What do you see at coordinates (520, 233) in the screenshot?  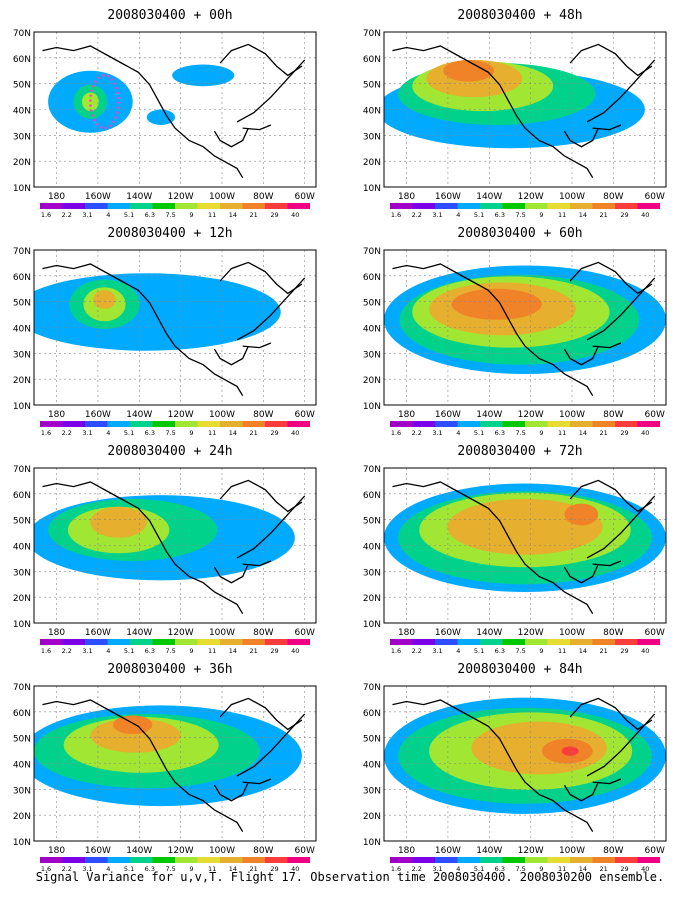 I see `panel-title: 2008030400 + 60h` at bounding box center [520, 233].